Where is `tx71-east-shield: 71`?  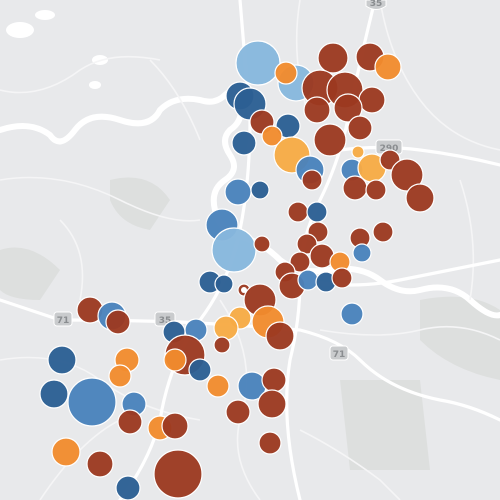 tx71-east-shield: 71 is located at coordinates (339, 353).